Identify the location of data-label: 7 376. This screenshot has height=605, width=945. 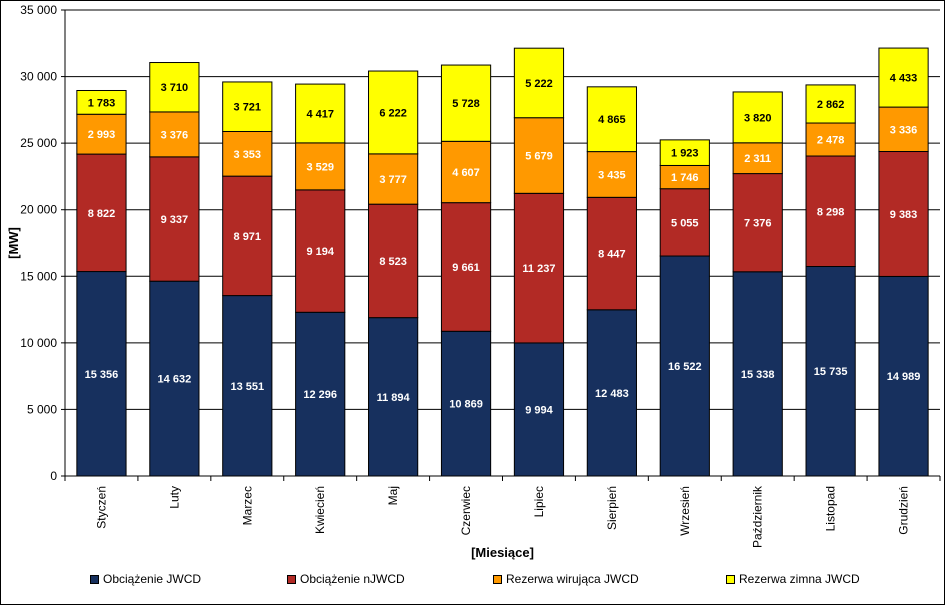
(758, 224).